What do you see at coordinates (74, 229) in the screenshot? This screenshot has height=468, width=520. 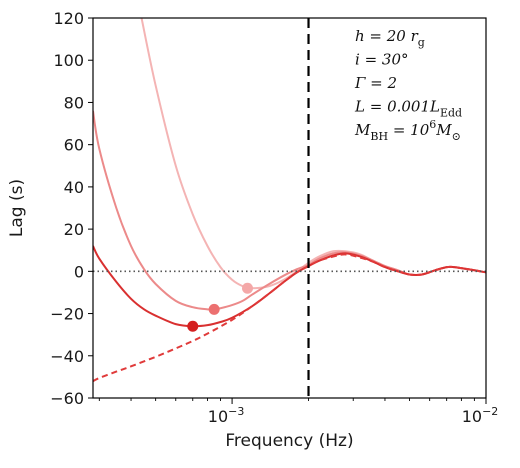 I see `y-tick-label: 20` at bounding box center [74, 229].